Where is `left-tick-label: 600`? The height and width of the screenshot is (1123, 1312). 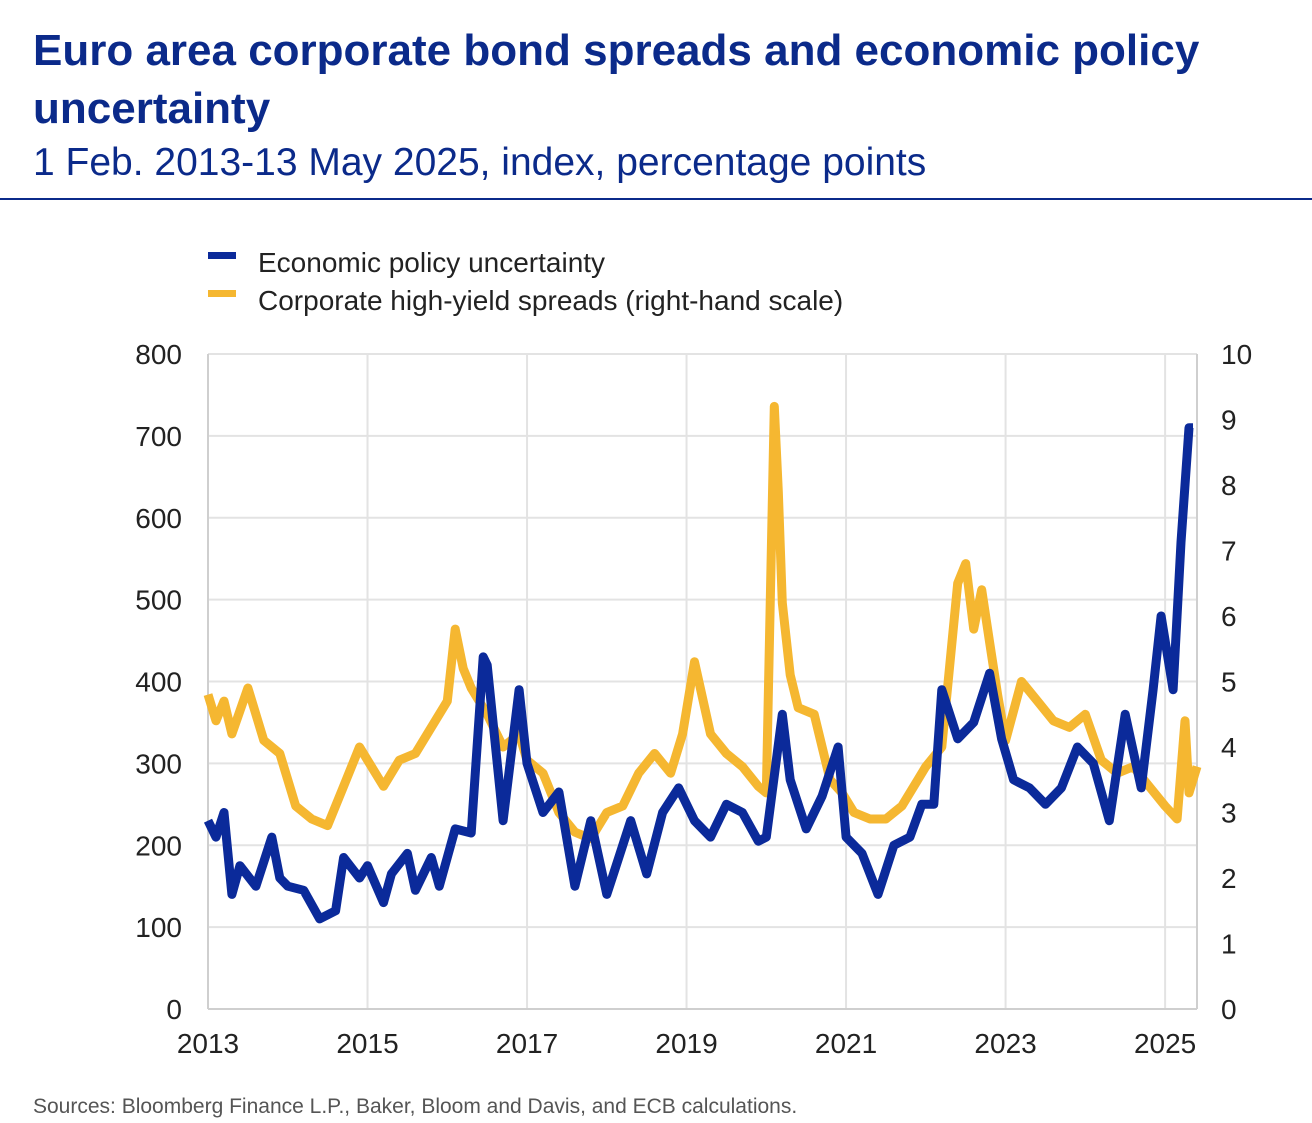 left-tick-label: 600 is located at coordinates (158, 518).